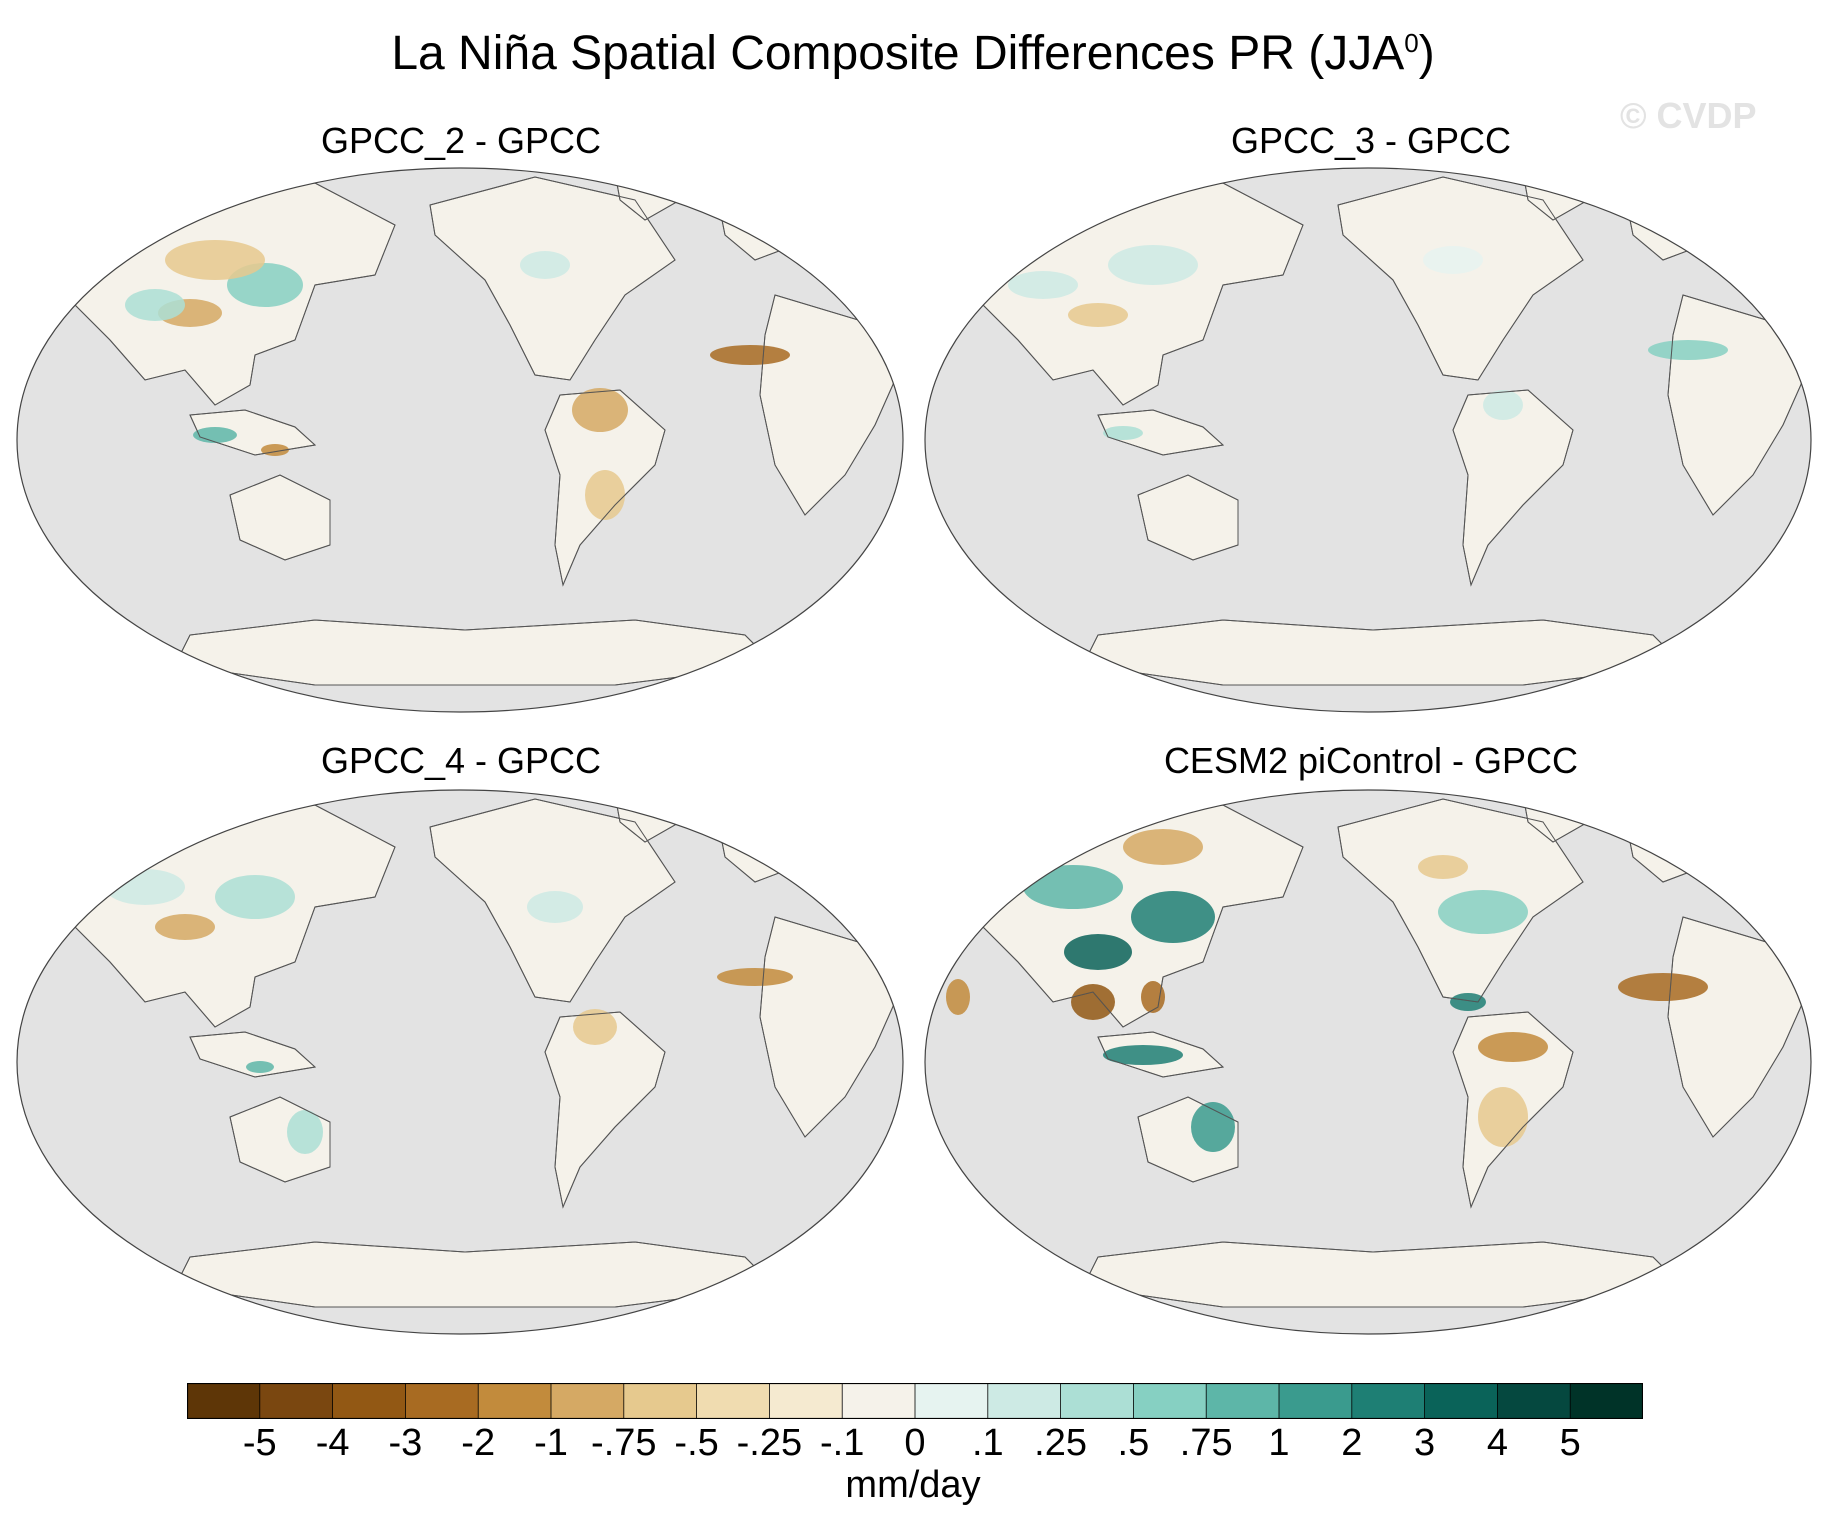  Describe the element at coordinates (332, 1443) in the screenshot. I see `colorbar-tick-label: -4` at that location.